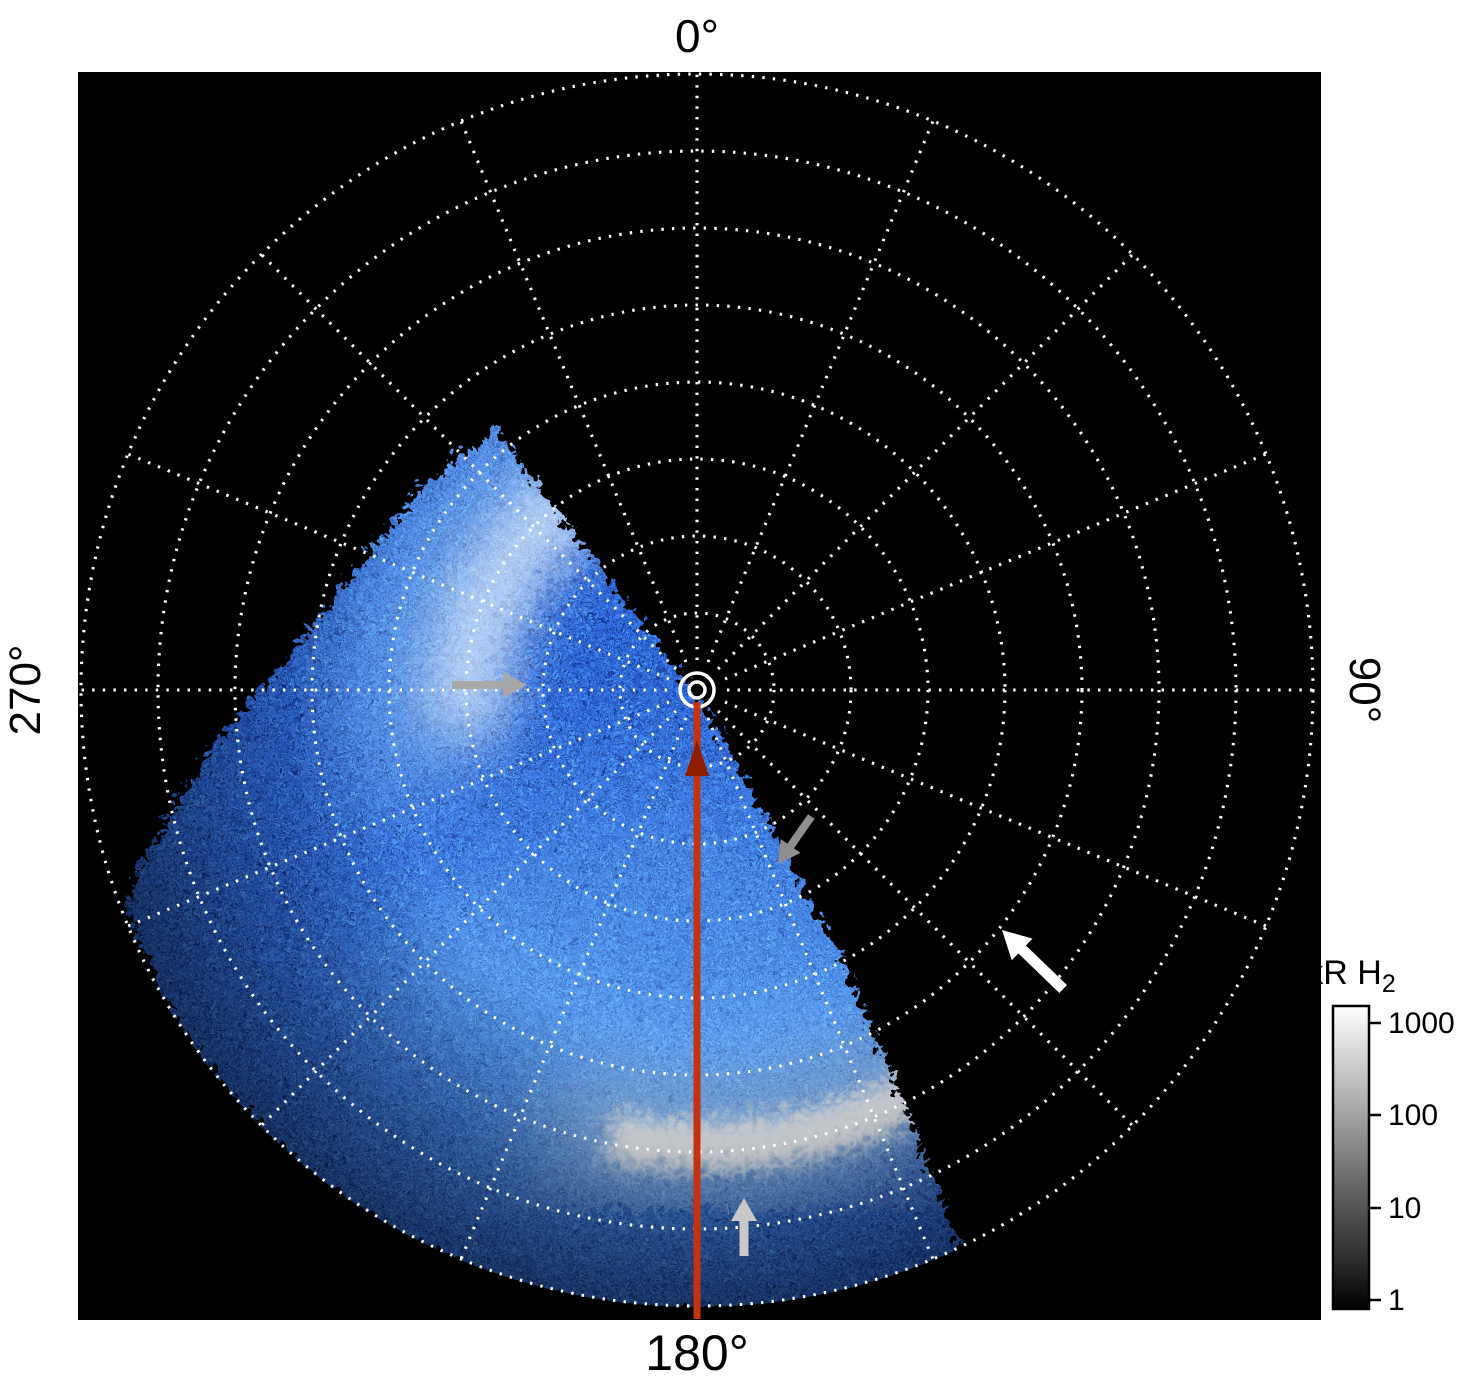  What do you see at coordinates (1364, 690) in the screenshot?
I see `angle-label-90: 90°` at bounding box center [1364, 690].